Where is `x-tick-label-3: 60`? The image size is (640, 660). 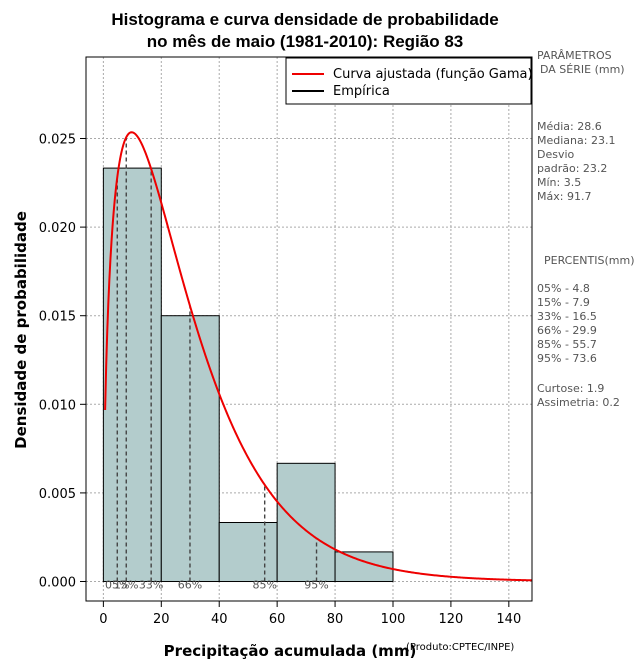 x-tick-label-3: 60 is located at coordinates (277, 619).